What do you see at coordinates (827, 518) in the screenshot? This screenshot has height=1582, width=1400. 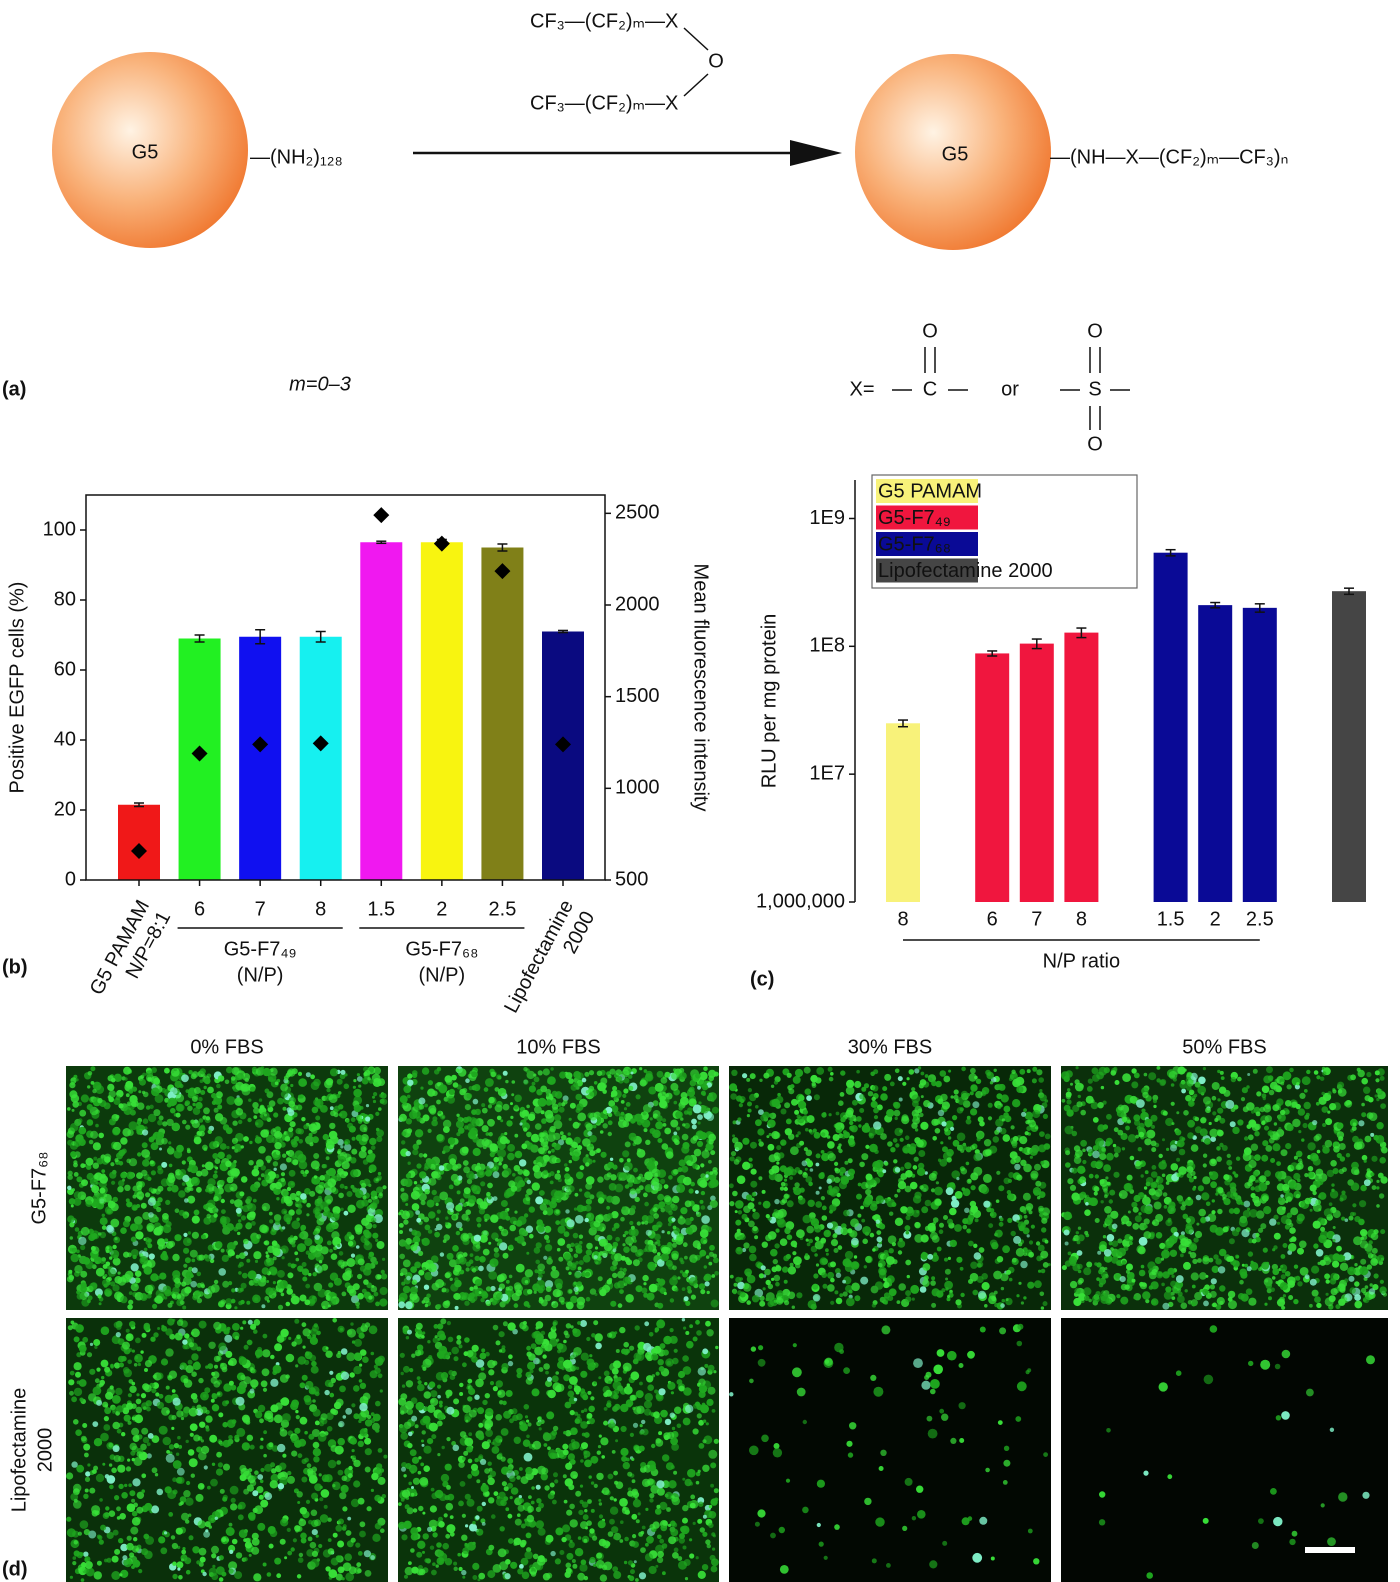 I see `y-tick-label: 1E9` at bounding box center [827, 518].